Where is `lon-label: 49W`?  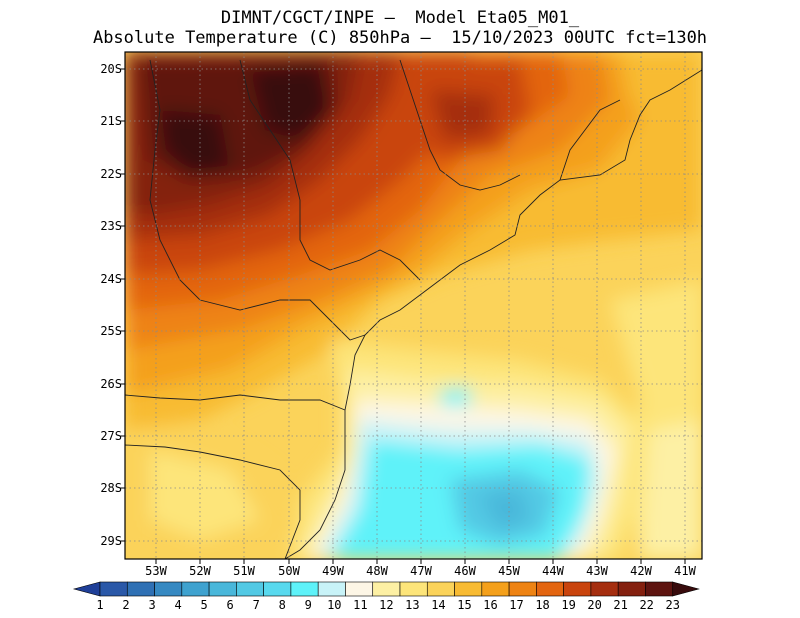 lon-label: 49W is located at coordinates (333, 571).